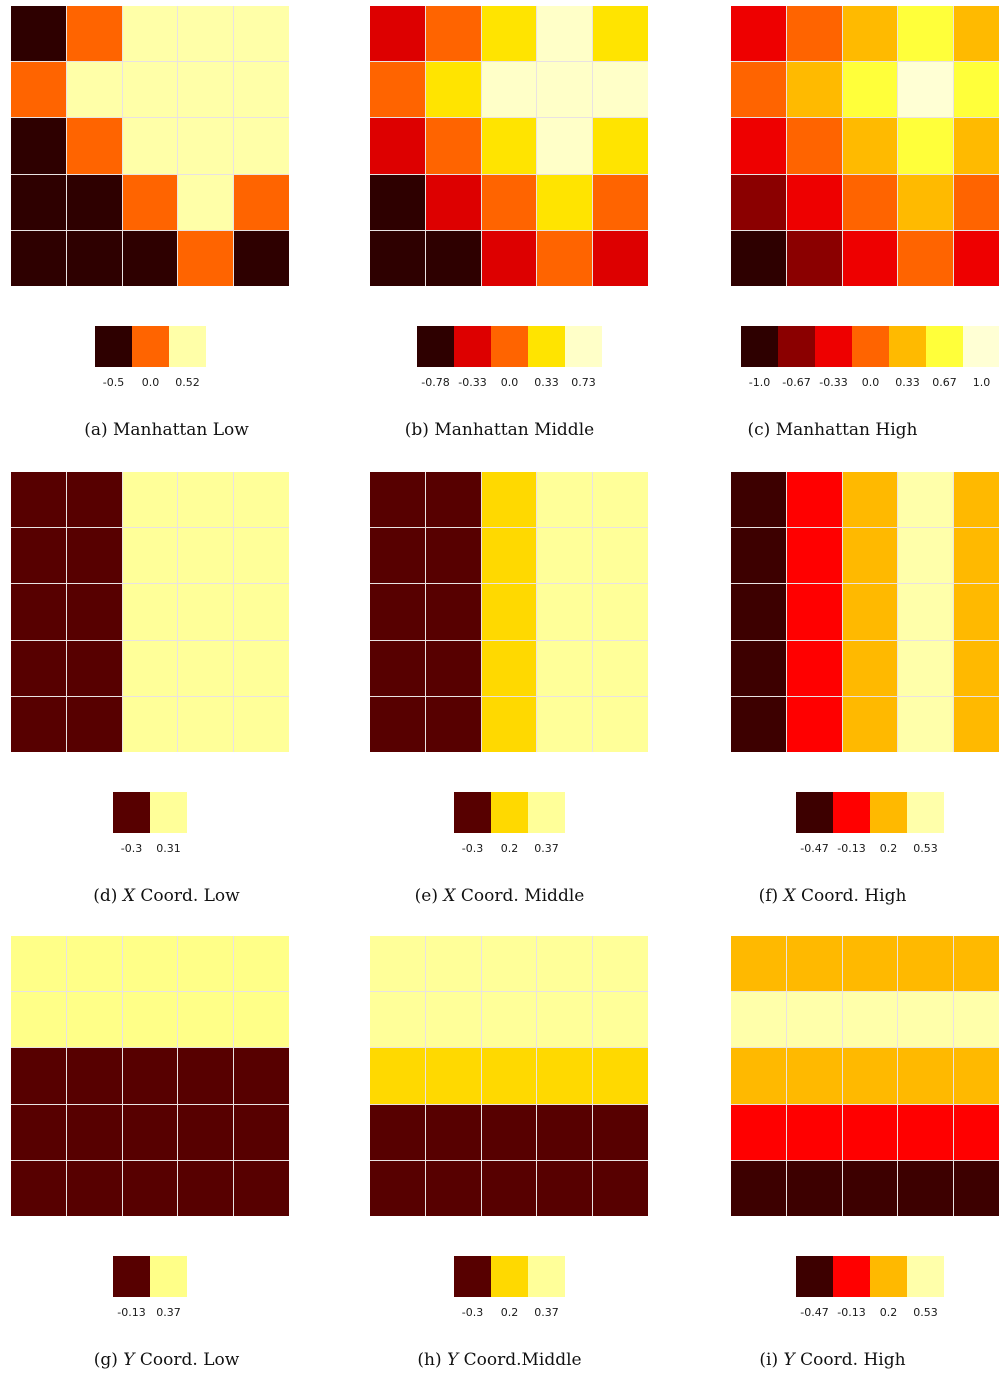 This screenshot has height=1392, width=999. Describe the element at coordinates (509, 382) in the screenshot. I see `legend-tick-label-2: 0.0` at that location.